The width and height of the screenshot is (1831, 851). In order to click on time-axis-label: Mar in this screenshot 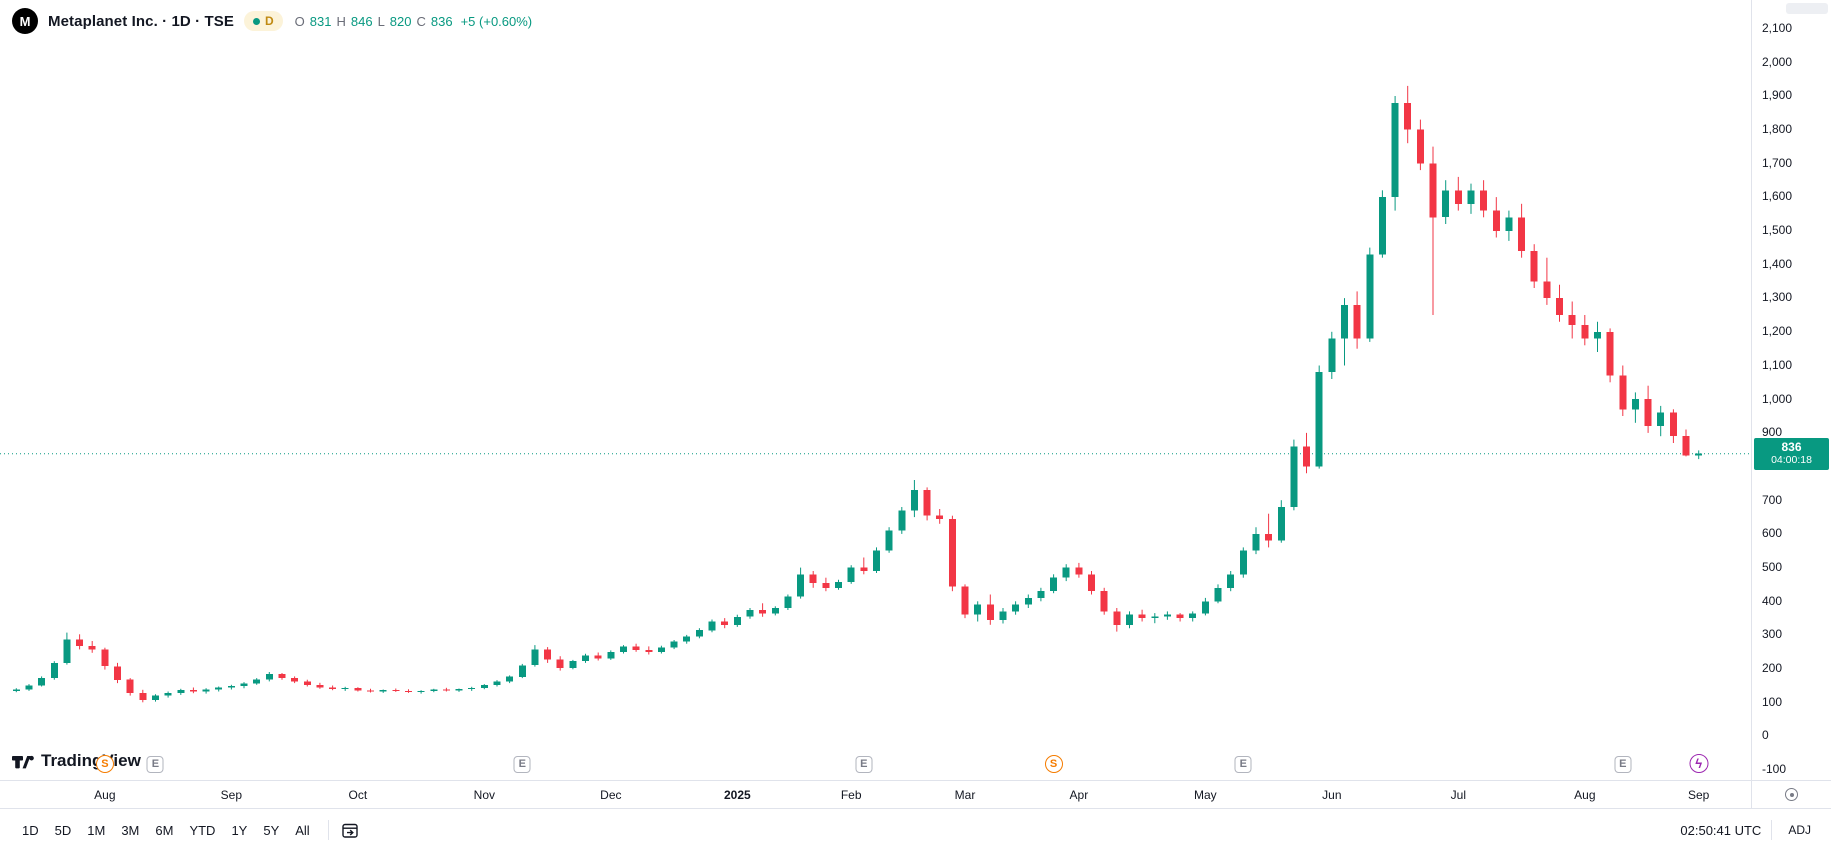, I will do `click(965, 794)`.